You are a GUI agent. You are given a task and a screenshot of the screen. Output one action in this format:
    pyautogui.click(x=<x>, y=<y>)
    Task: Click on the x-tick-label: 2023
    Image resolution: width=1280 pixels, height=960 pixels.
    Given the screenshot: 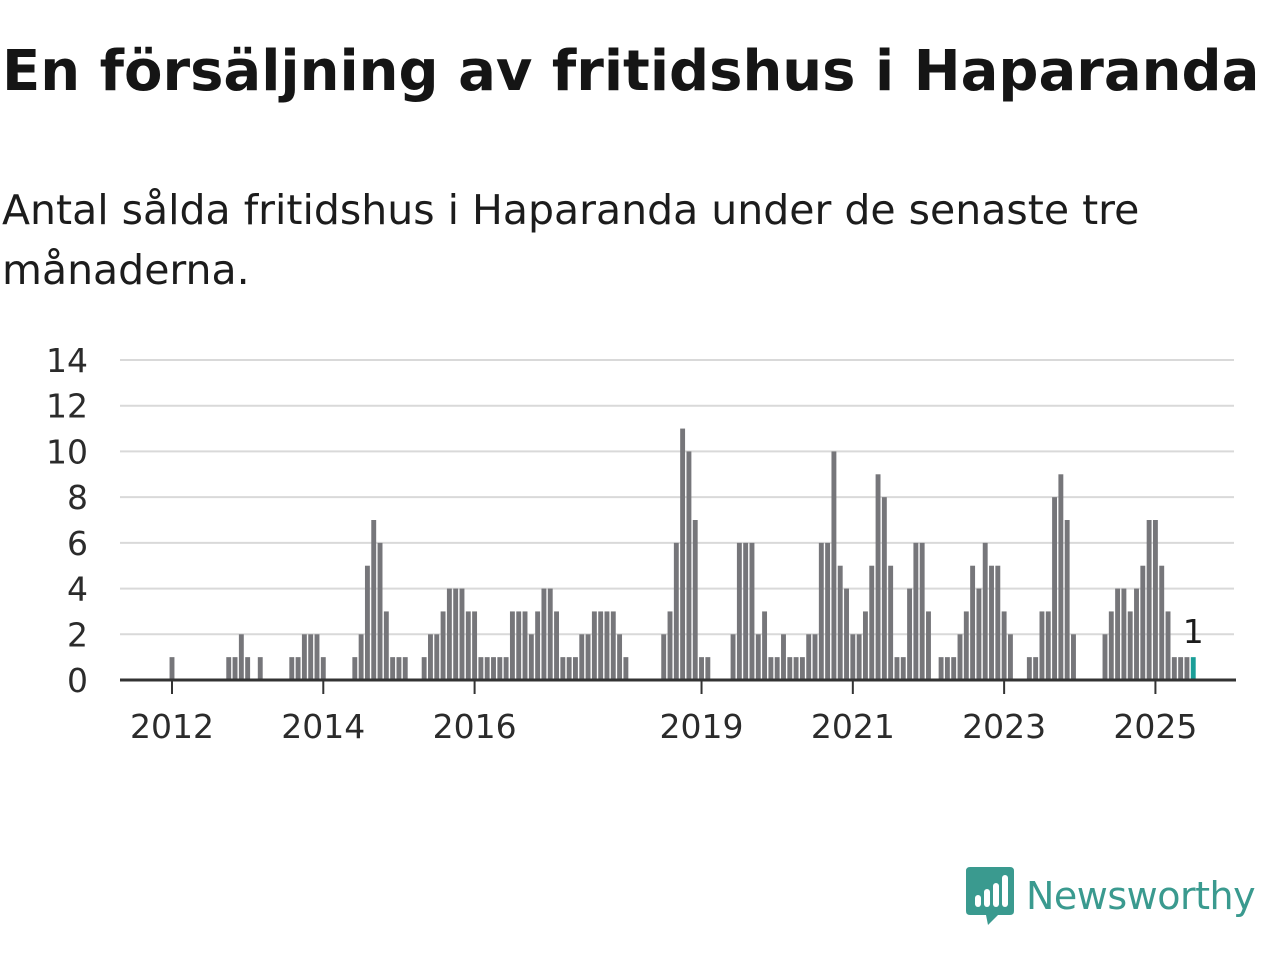 What is the action you would take?
    pyautogui.click(x=1004, y=726)
    